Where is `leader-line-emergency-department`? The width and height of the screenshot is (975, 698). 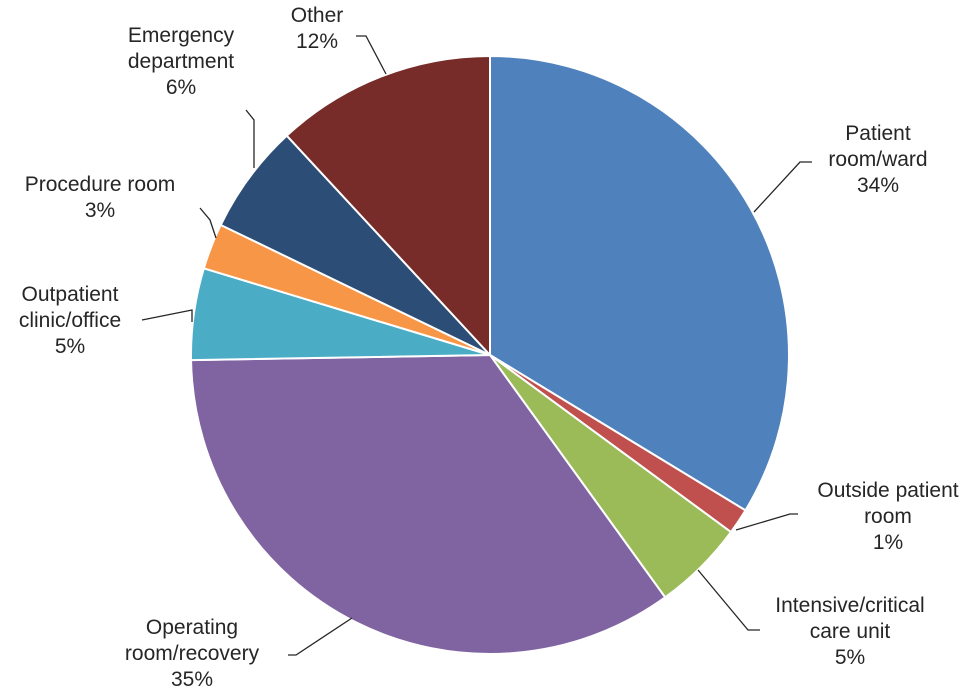
leader-line-emergency-department is located at coordinates (250, 138).